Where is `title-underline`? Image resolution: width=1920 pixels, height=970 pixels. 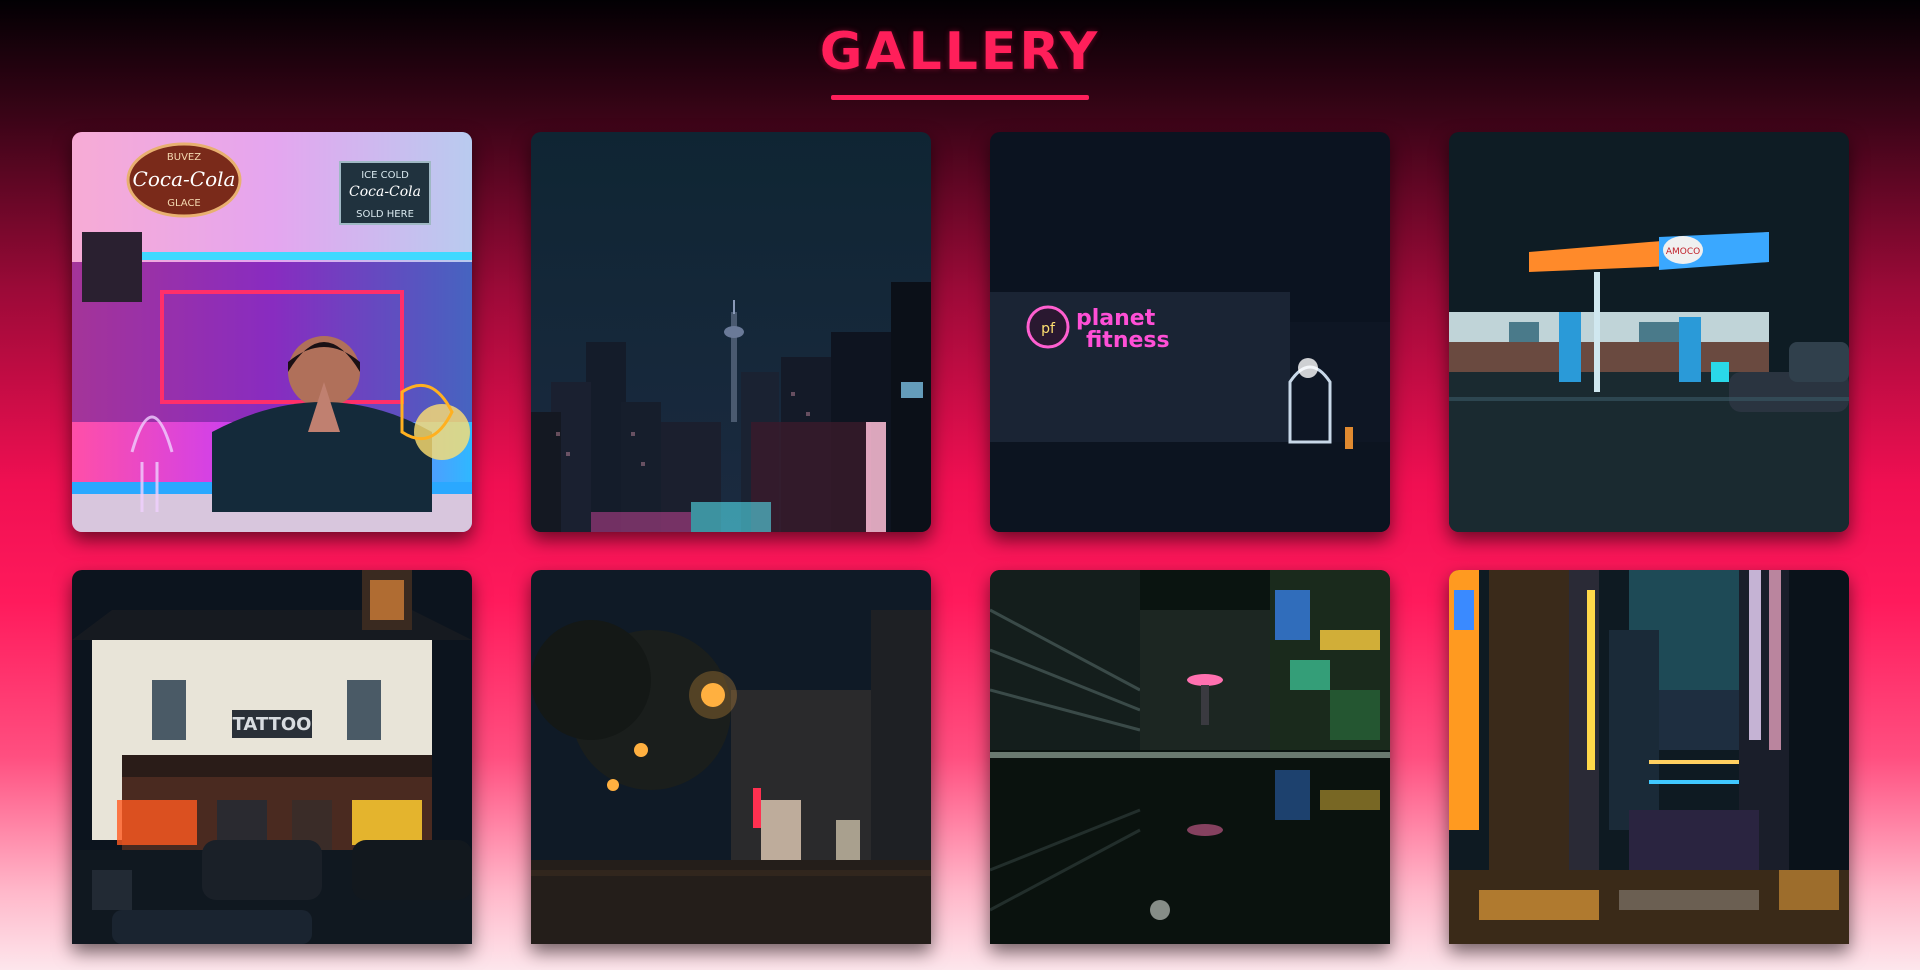 title-underline is located at coordinates (960, 97).